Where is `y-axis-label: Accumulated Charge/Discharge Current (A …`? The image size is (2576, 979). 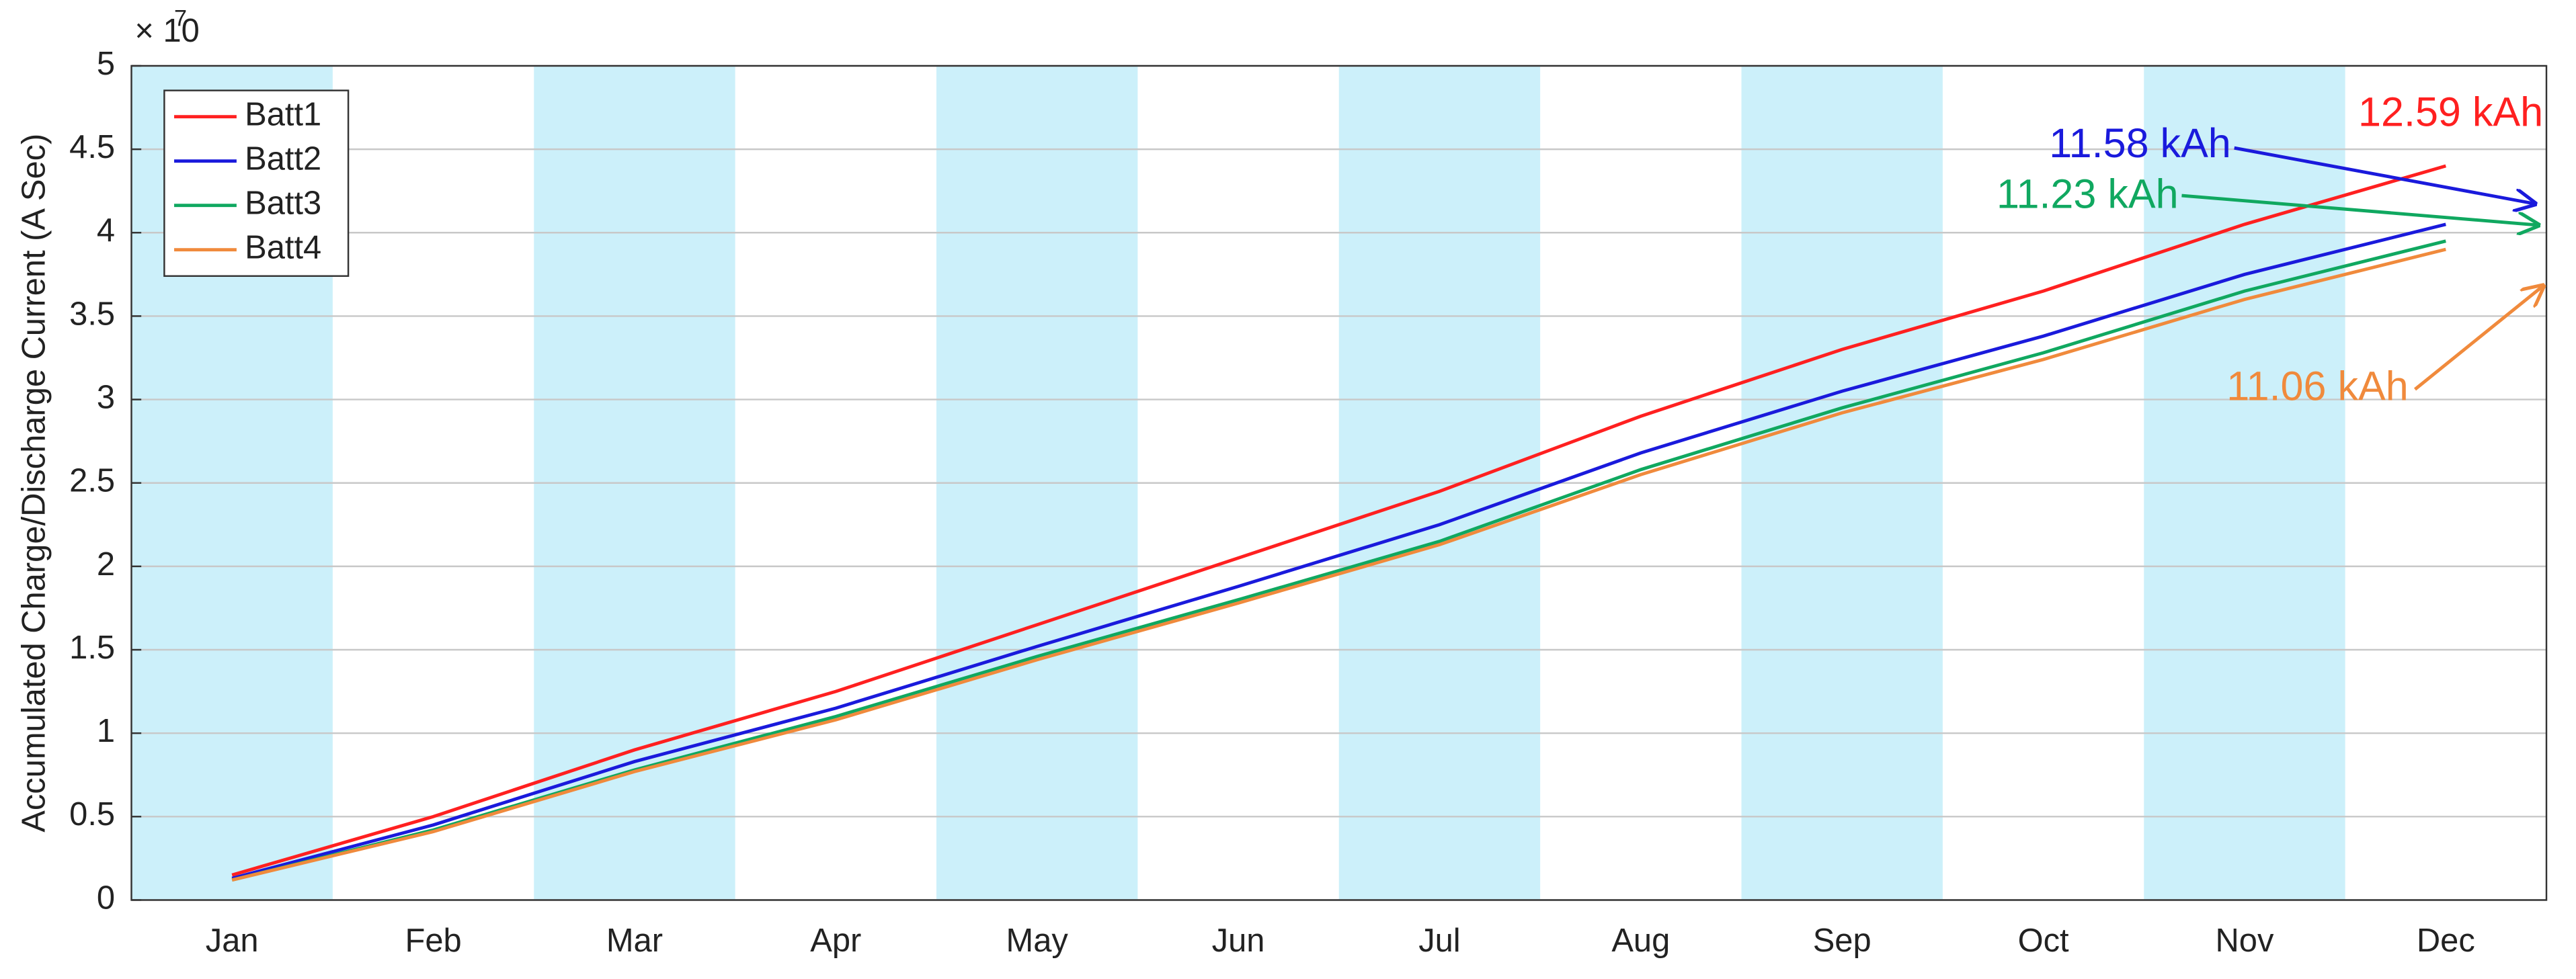 y-axis-label: Accumulated Charge/Discharge Current (A … is located at coordinates (34, 483).